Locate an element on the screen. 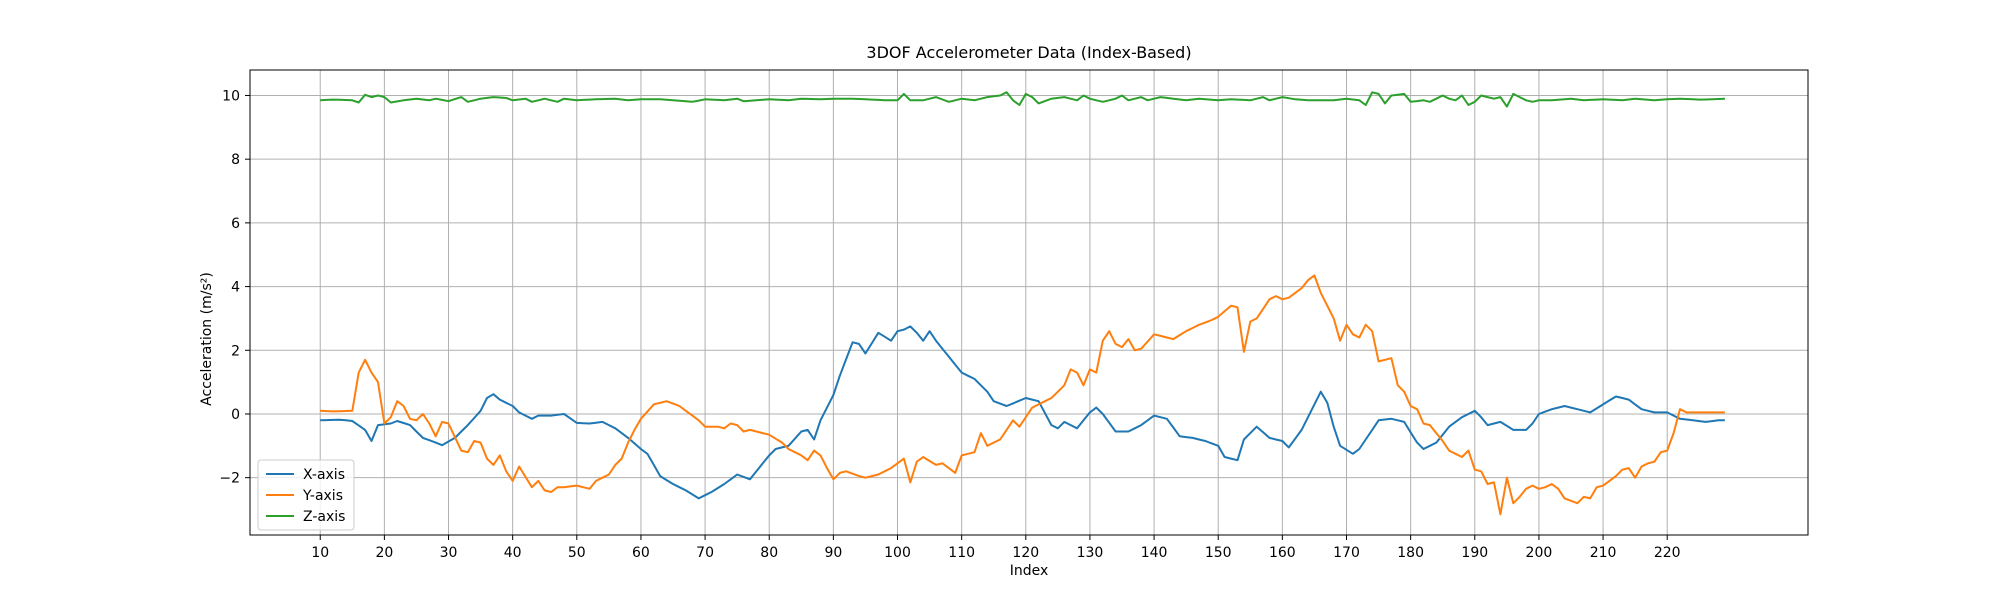  y-tick-label: 4 is located at coordinates (235, 288).